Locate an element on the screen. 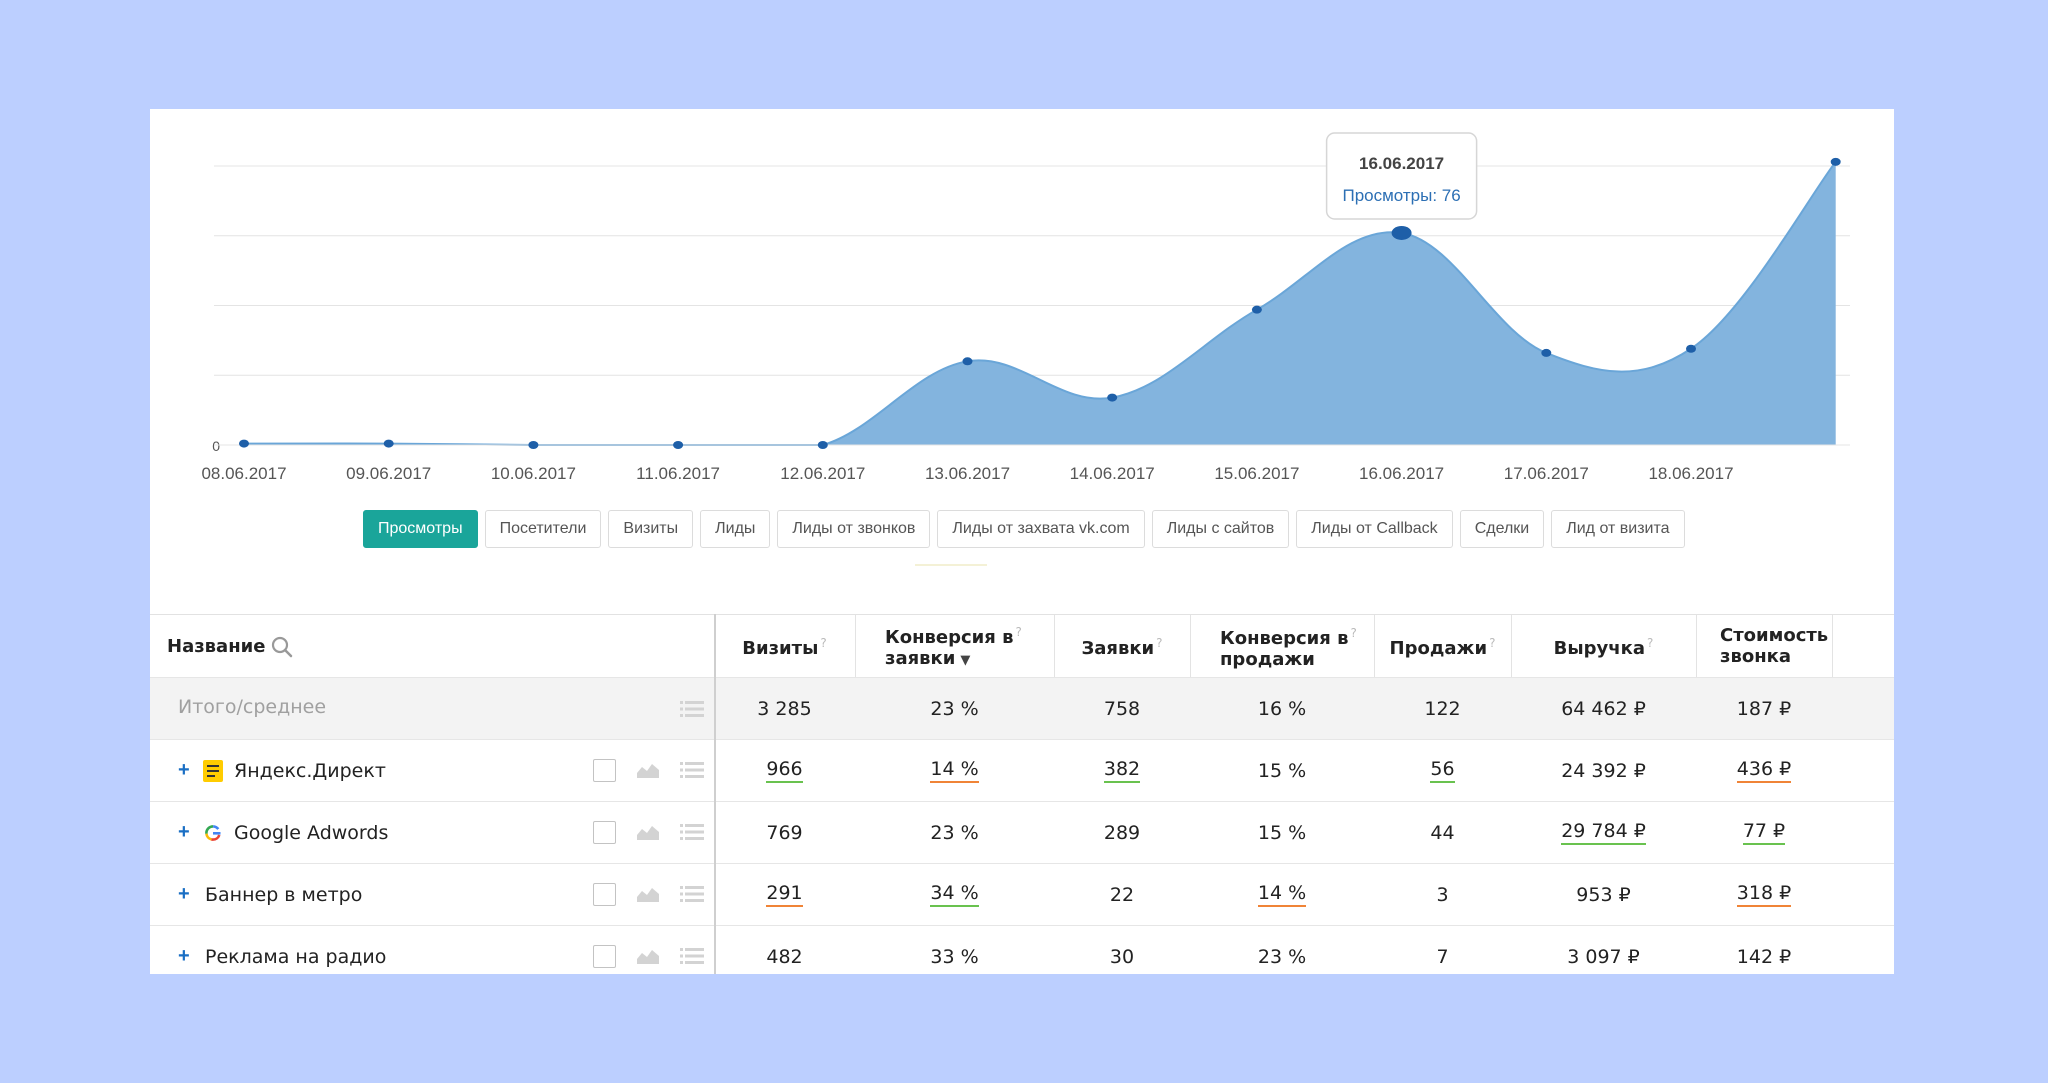 This screenshot has height=1083, width=2048. column-header-7: Стоимость звонка is located at coordinates (1764, 646).